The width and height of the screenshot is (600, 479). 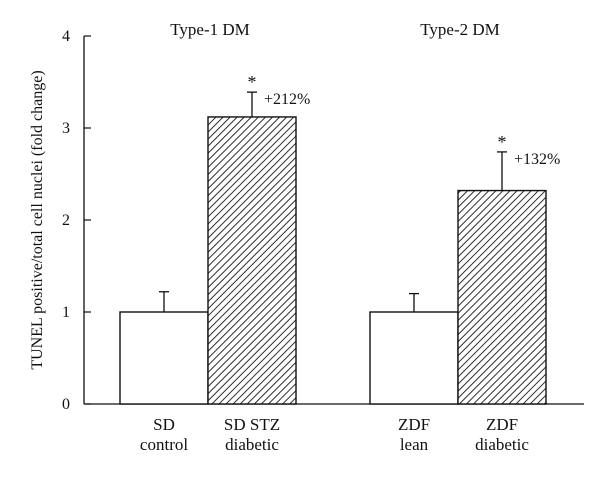 What do you see at coordinates (66, 220) in the screenshot?
I see `y-tick-label: 2` at bounding box center [66, 220].